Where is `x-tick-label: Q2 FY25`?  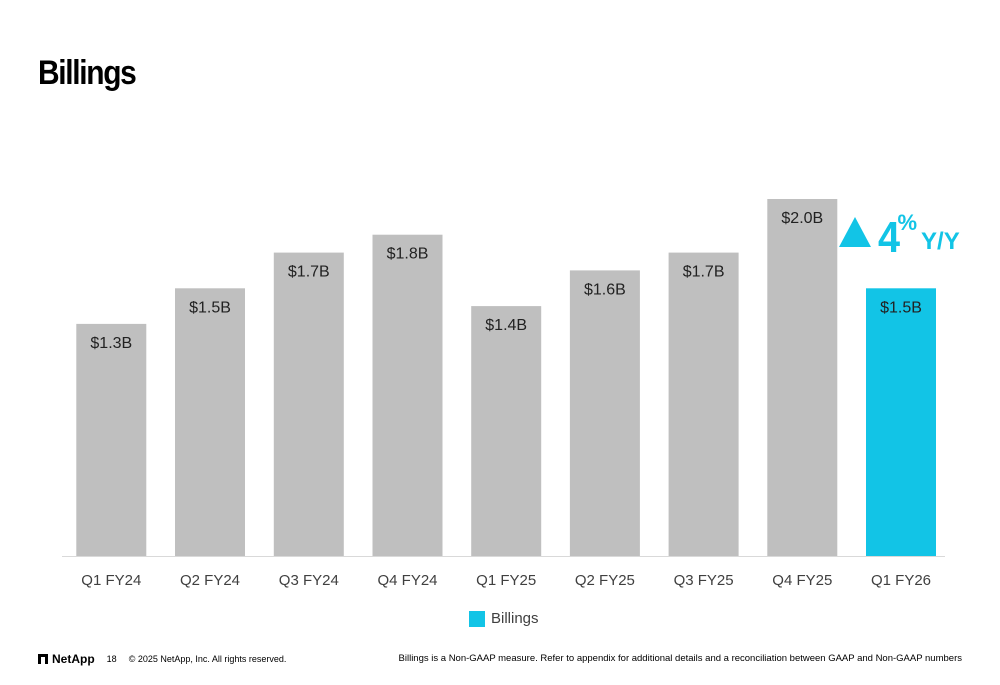 x-tick-label: Q2 FY25 is located at coordinates (605, 580).